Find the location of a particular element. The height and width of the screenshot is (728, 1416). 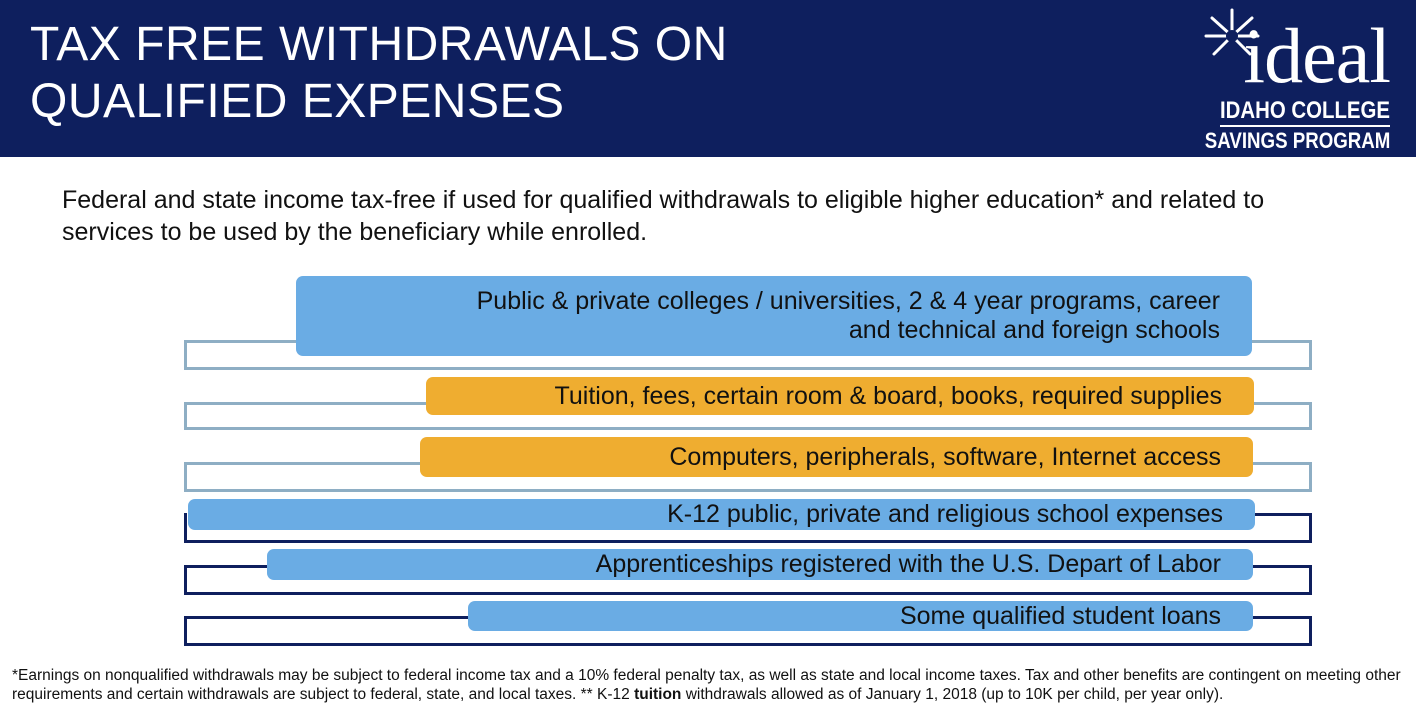

logo-line-1: IDAHO COLLEGE is located at coordinates (1304, 110).